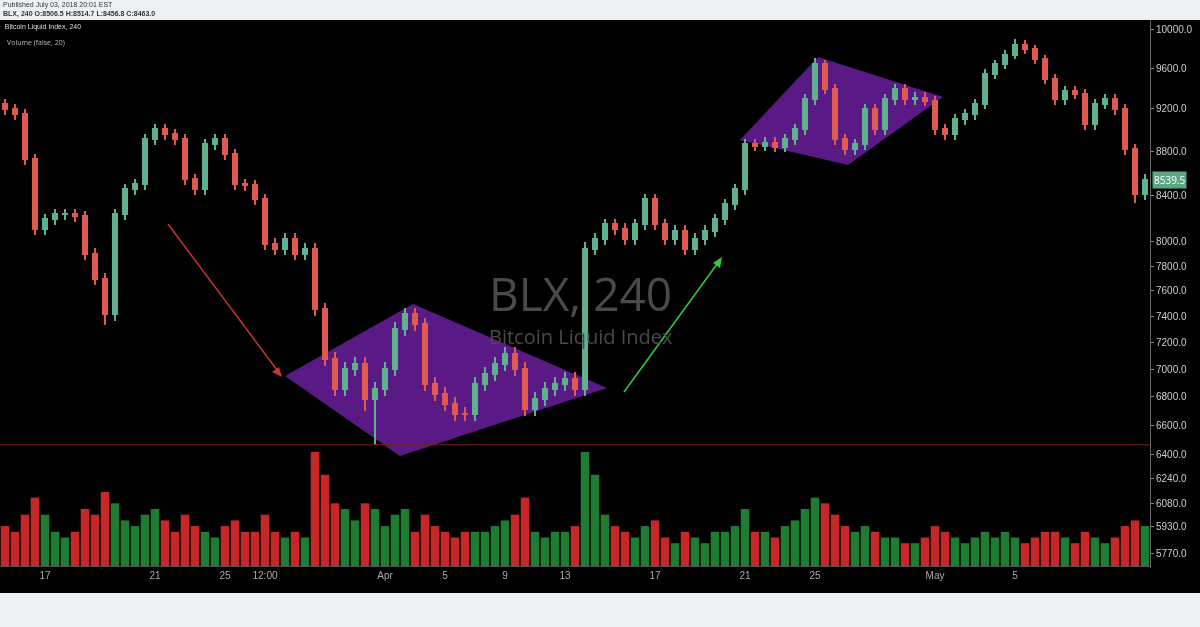 The image size is (1200, 627). Describe the element at coordinates (1172, 527) in the screenshot. I see `y-tick-label: 5930.0` at that location.